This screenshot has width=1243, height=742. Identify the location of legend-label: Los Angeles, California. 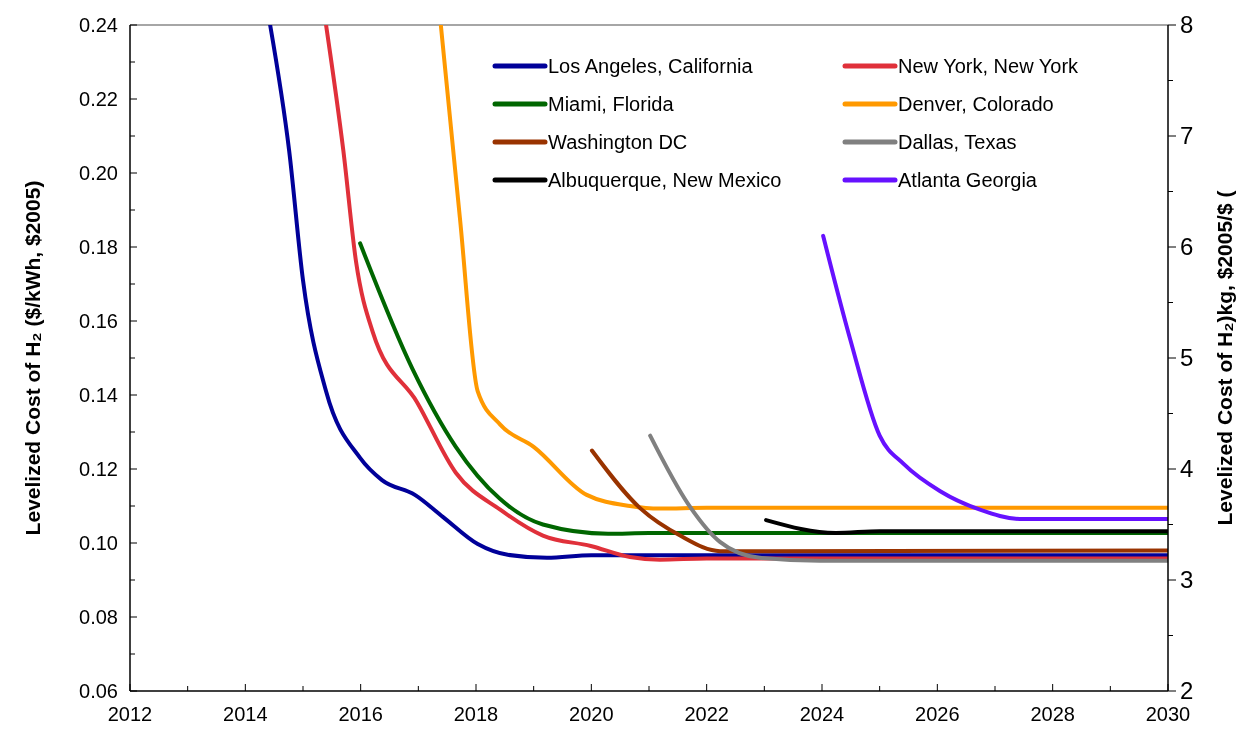
(651, 66).